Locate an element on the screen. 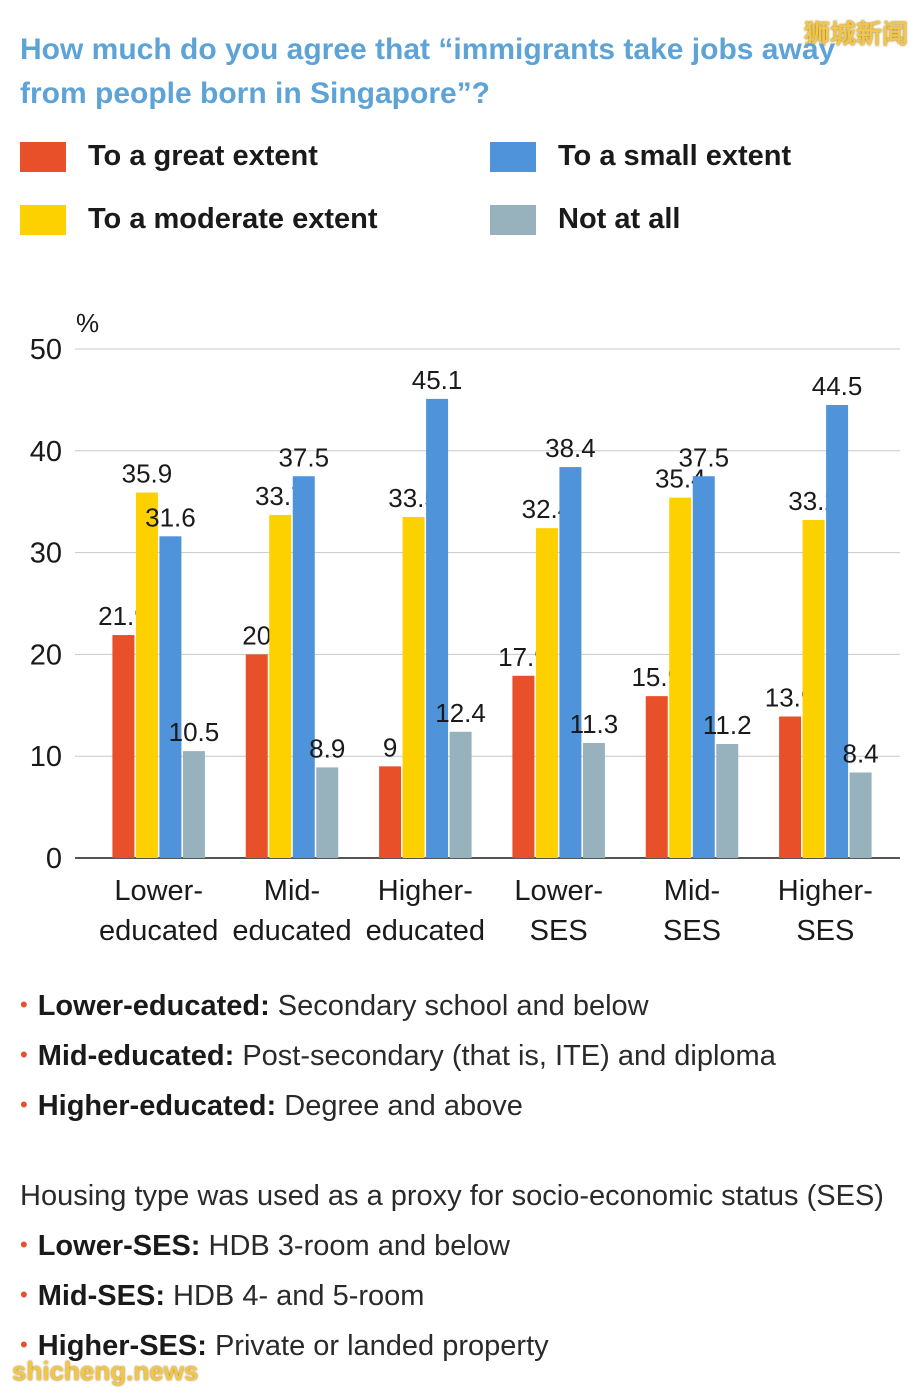 Image resolution: width=920 pixels, height=1394 pixels. y-tick-label: 30 is located at coordinates (46, 554).